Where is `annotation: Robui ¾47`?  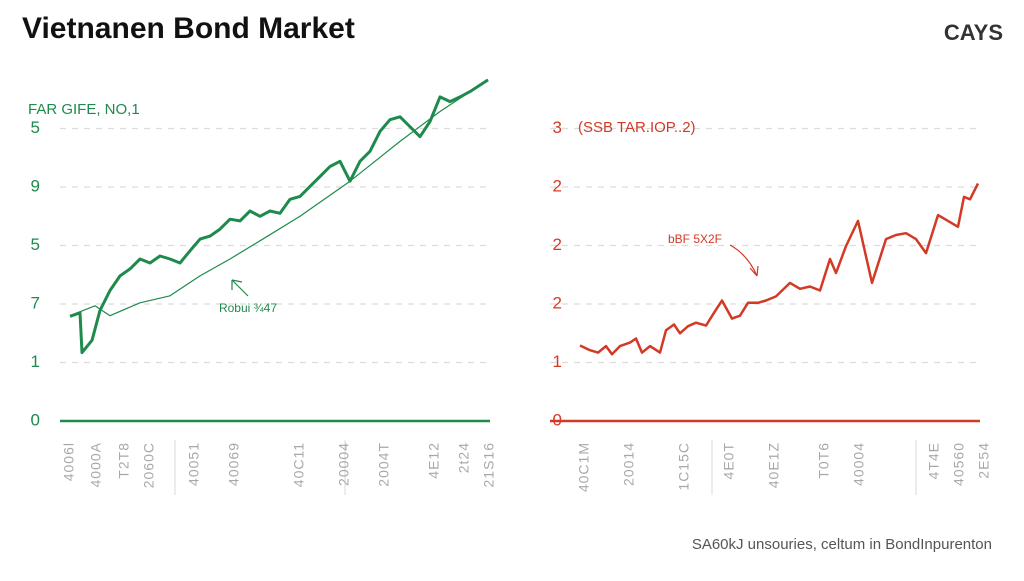 annotation: Robui ¾47 is located at coordinates (248, 308).